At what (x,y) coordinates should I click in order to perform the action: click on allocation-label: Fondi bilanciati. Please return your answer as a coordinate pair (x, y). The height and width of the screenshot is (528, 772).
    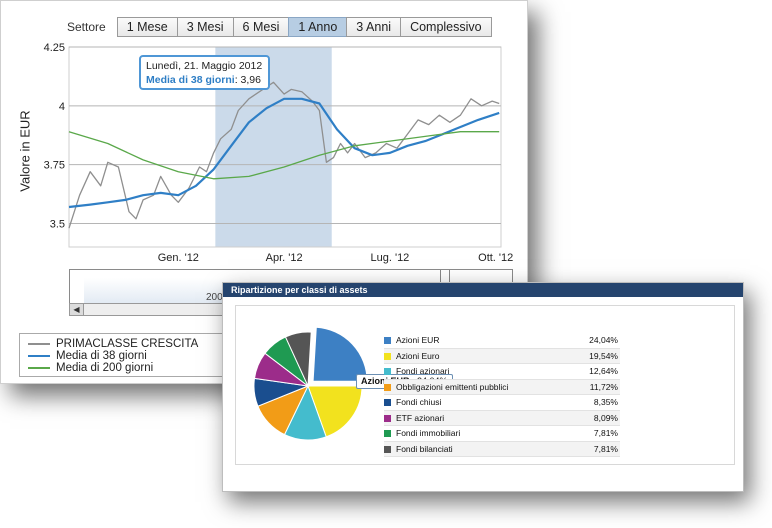
    Looking at the image, I should click on (424, 448).